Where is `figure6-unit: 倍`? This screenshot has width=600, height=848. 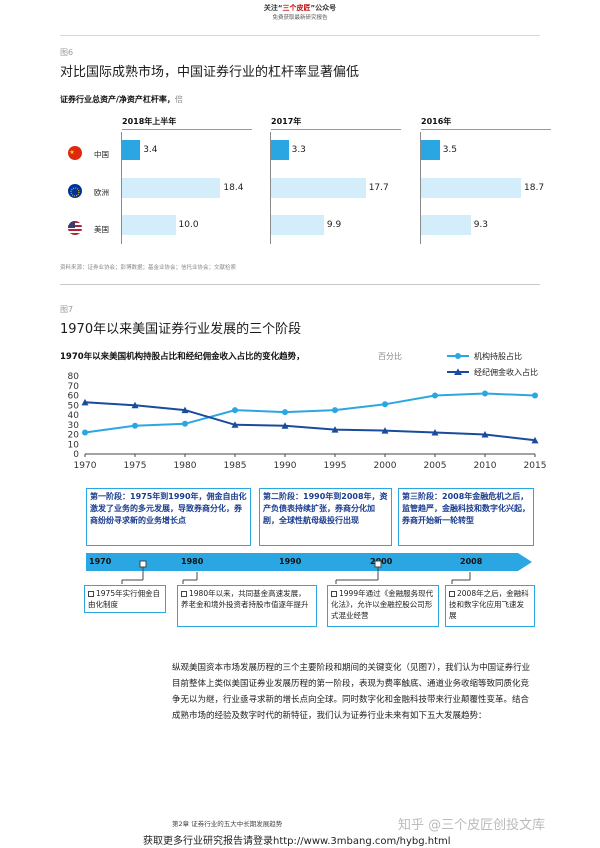
figure6-unit: 倍 is located at coordinates (178, 99).